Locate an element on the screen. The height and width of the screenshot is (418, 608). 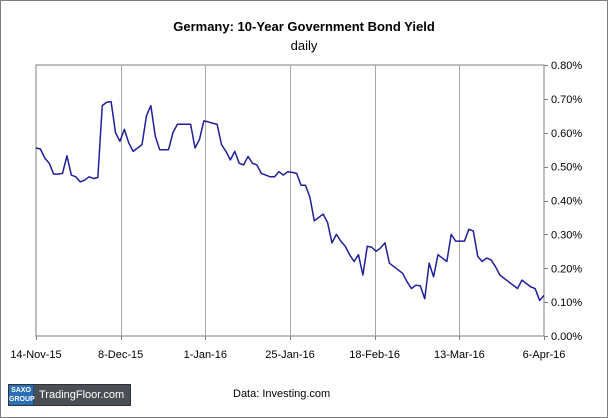
x-tick-label: 8-Dec-15 is located at coordinates (120, 355).